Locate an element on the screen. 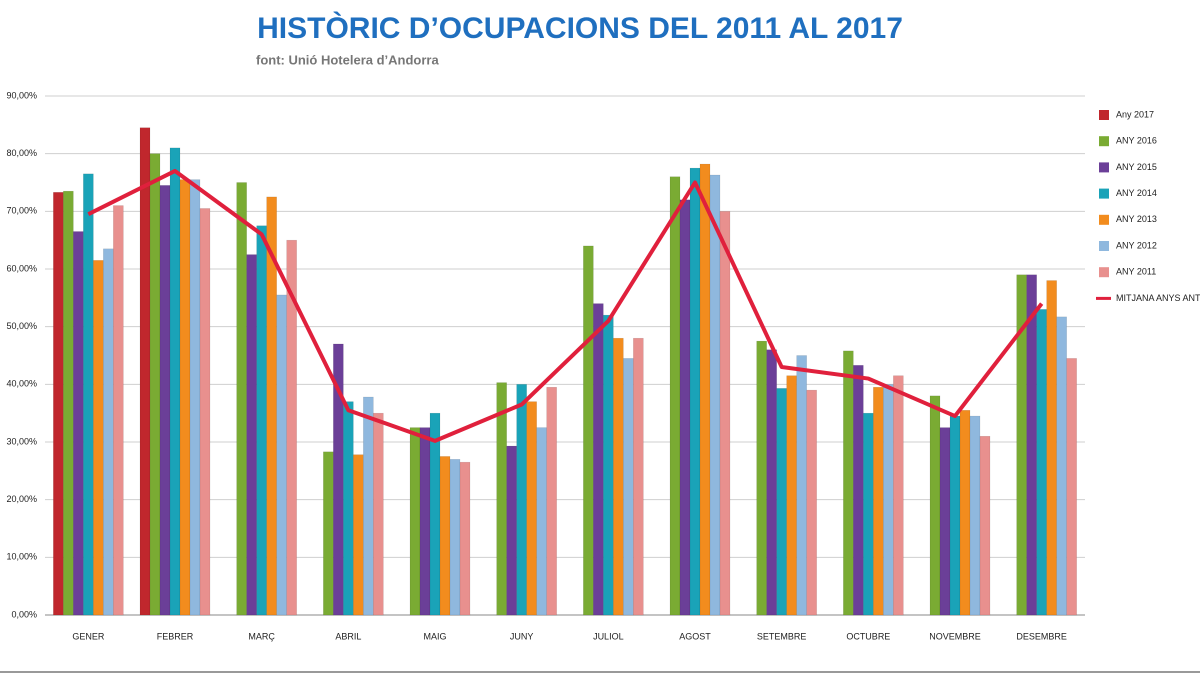 The height and width of the screenshot is (675, 1200). legend-label: ANY 2012 is located at coordinates (1136, 245).